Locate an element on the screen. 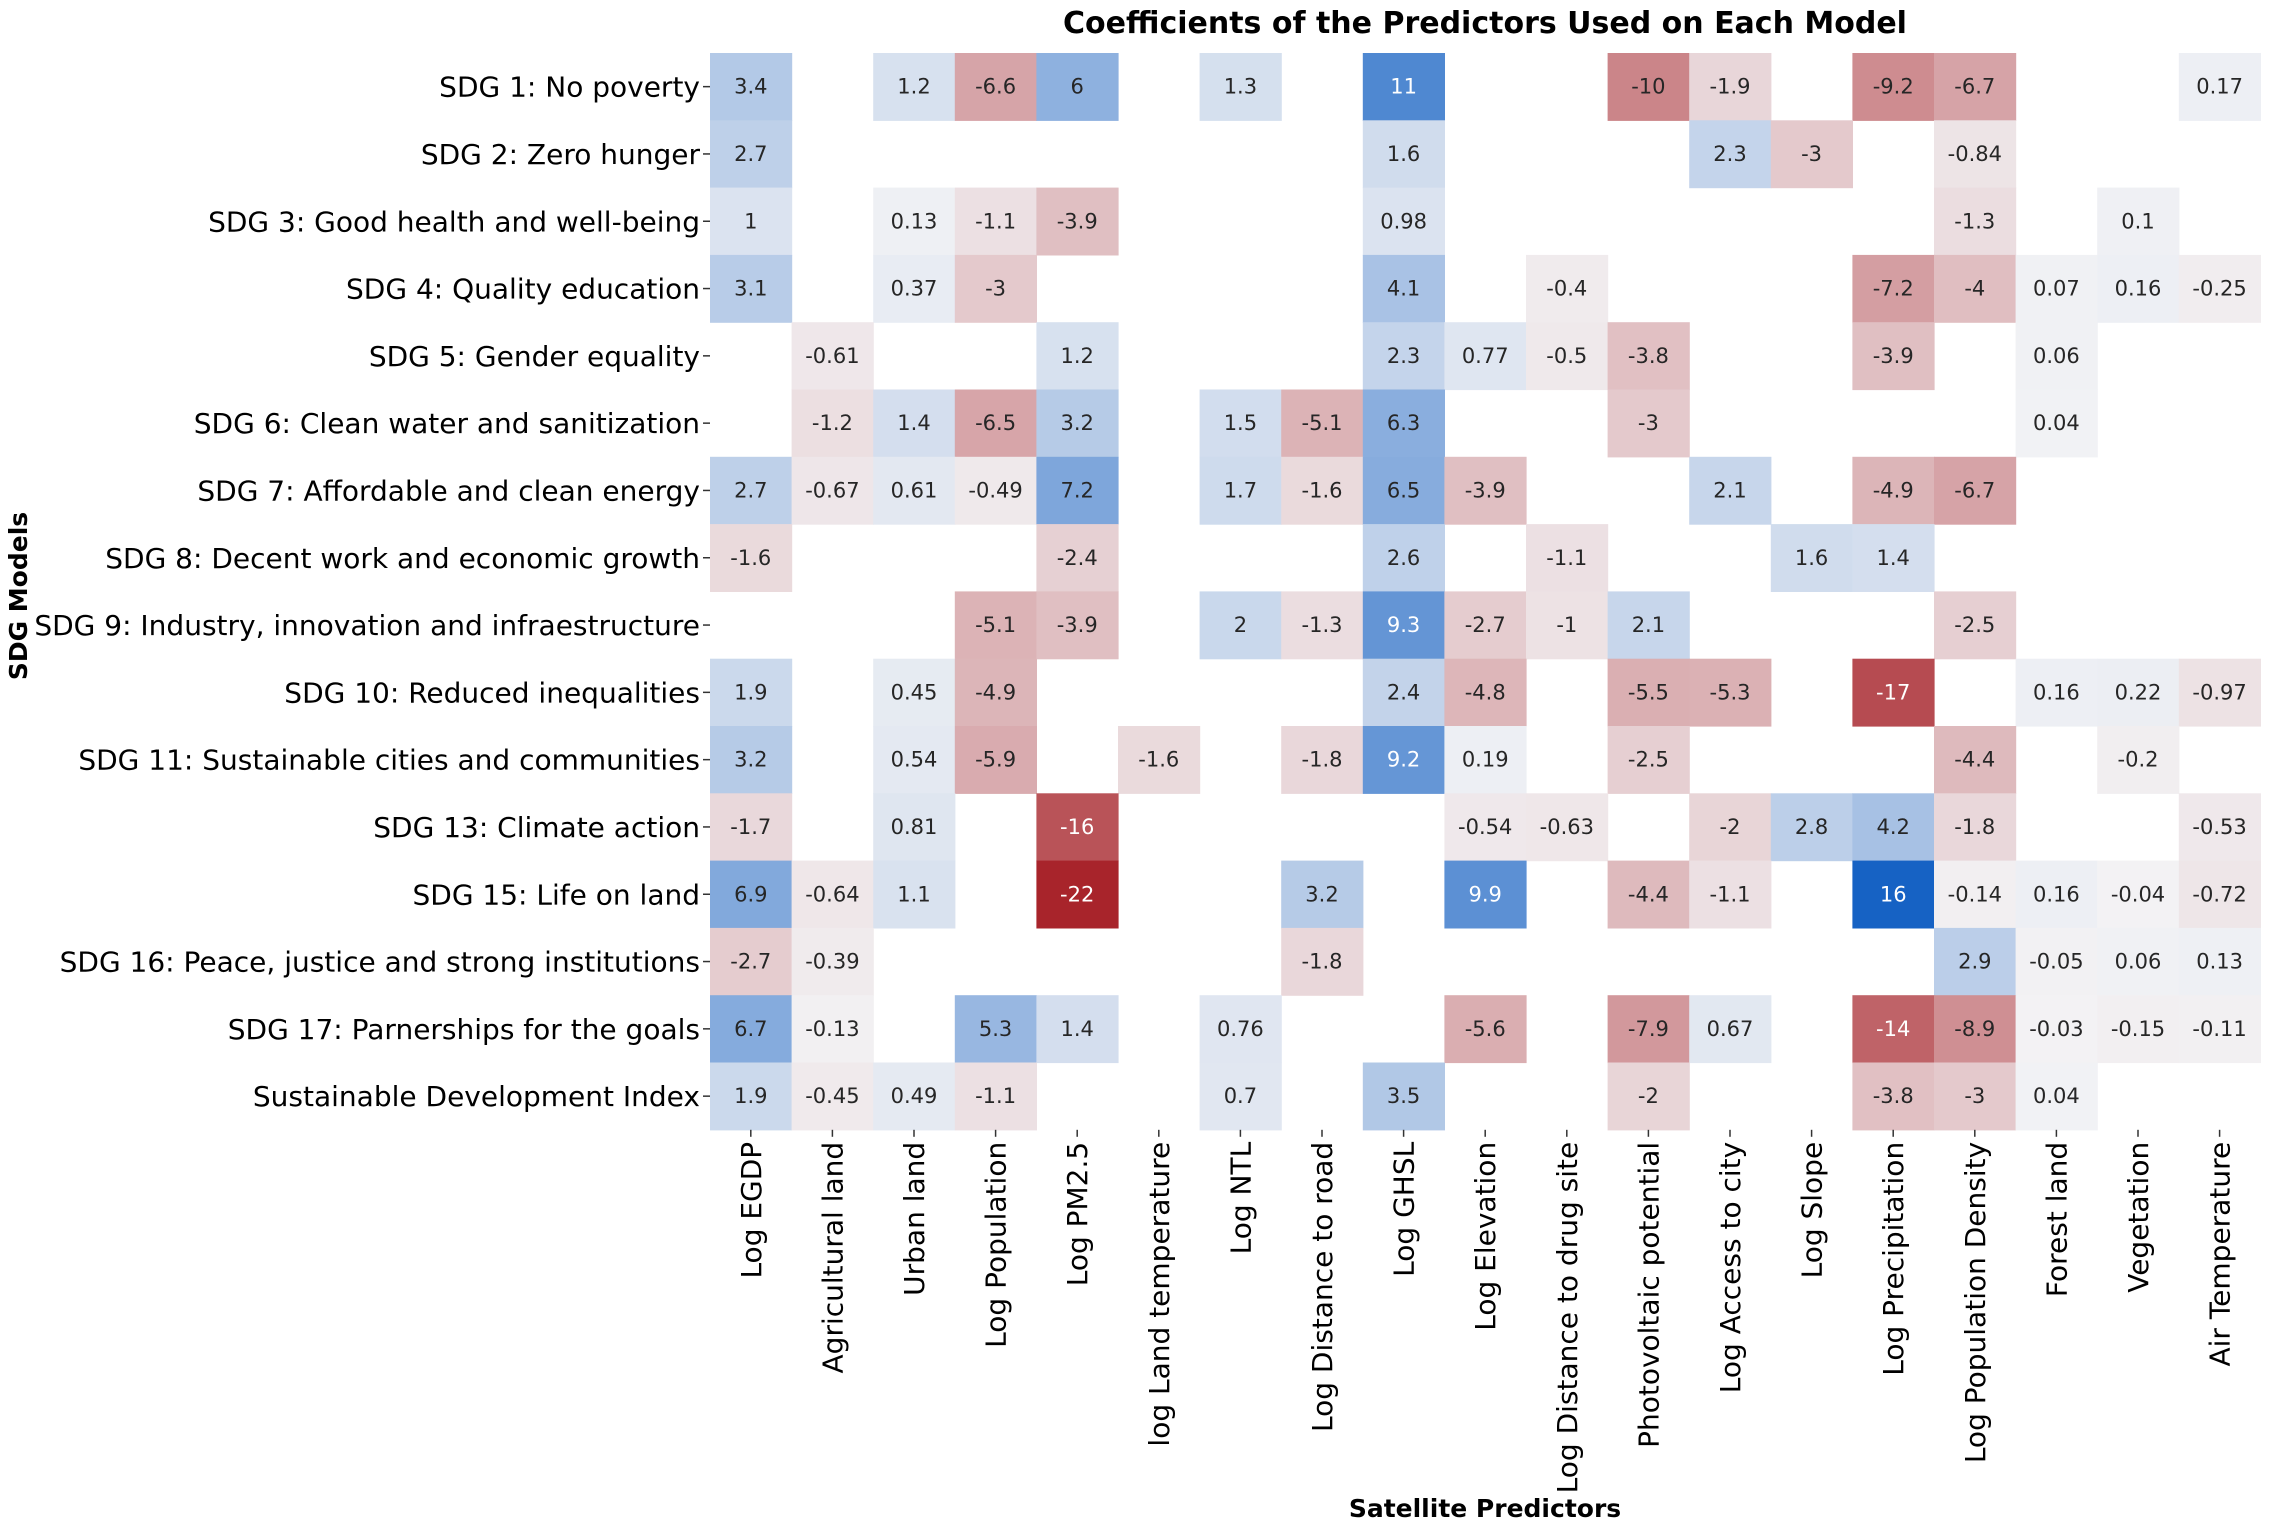 This screenshot has width=2269, height=1529. cell-value-label: -7.2 is located at coordinates (1893, 289).